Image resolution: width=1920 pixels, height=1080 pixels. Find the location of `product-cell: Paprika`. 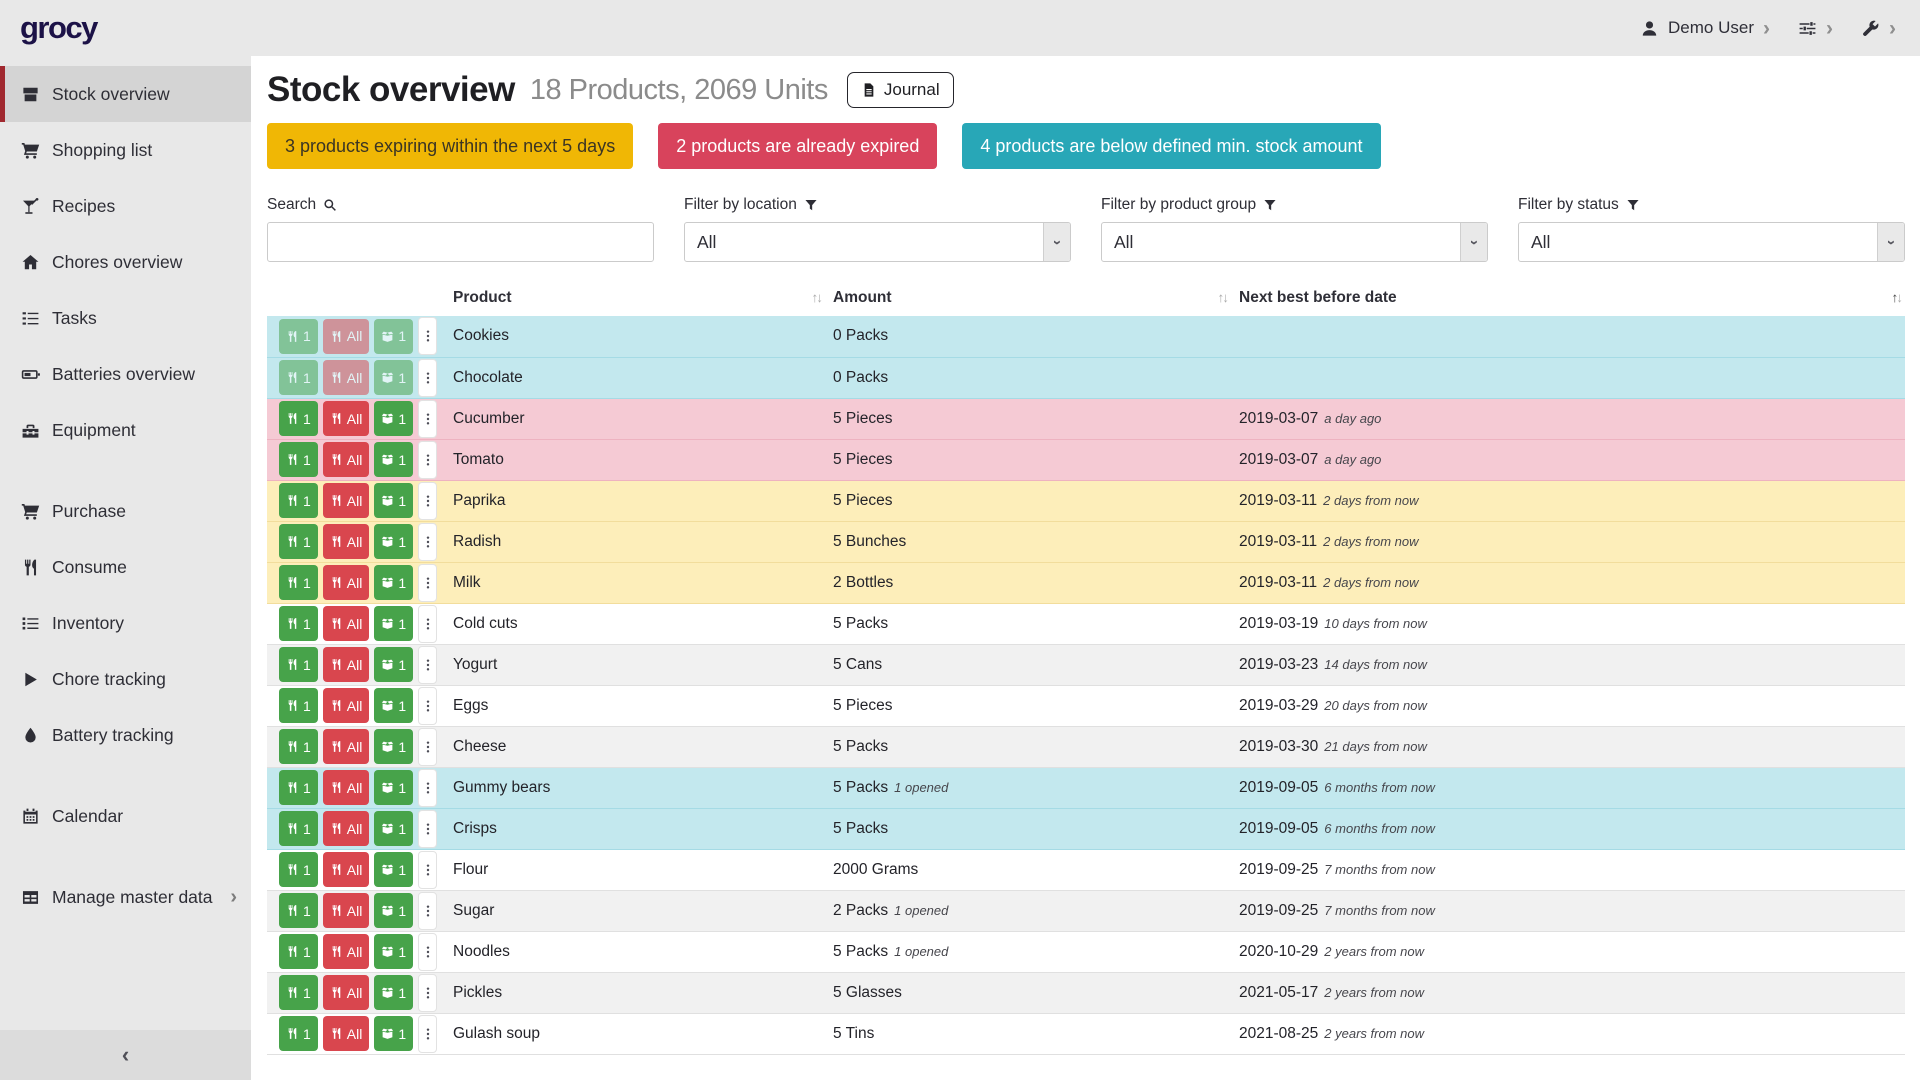

product-cell: Paprika is located at coordinates (479, 500).